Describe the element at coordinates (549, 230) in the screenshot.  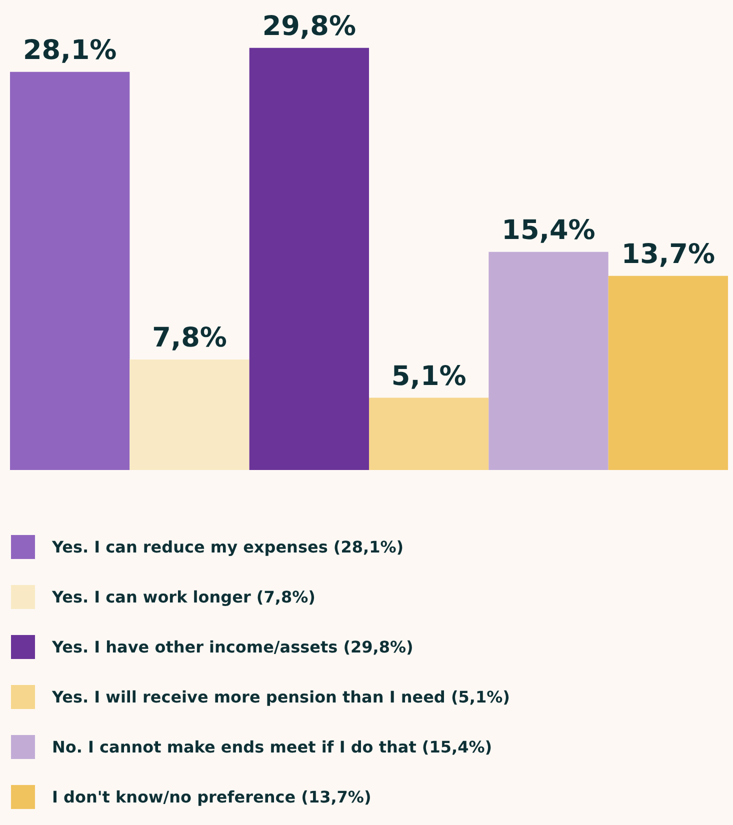
I see `data-label: 15,4%` at that location.